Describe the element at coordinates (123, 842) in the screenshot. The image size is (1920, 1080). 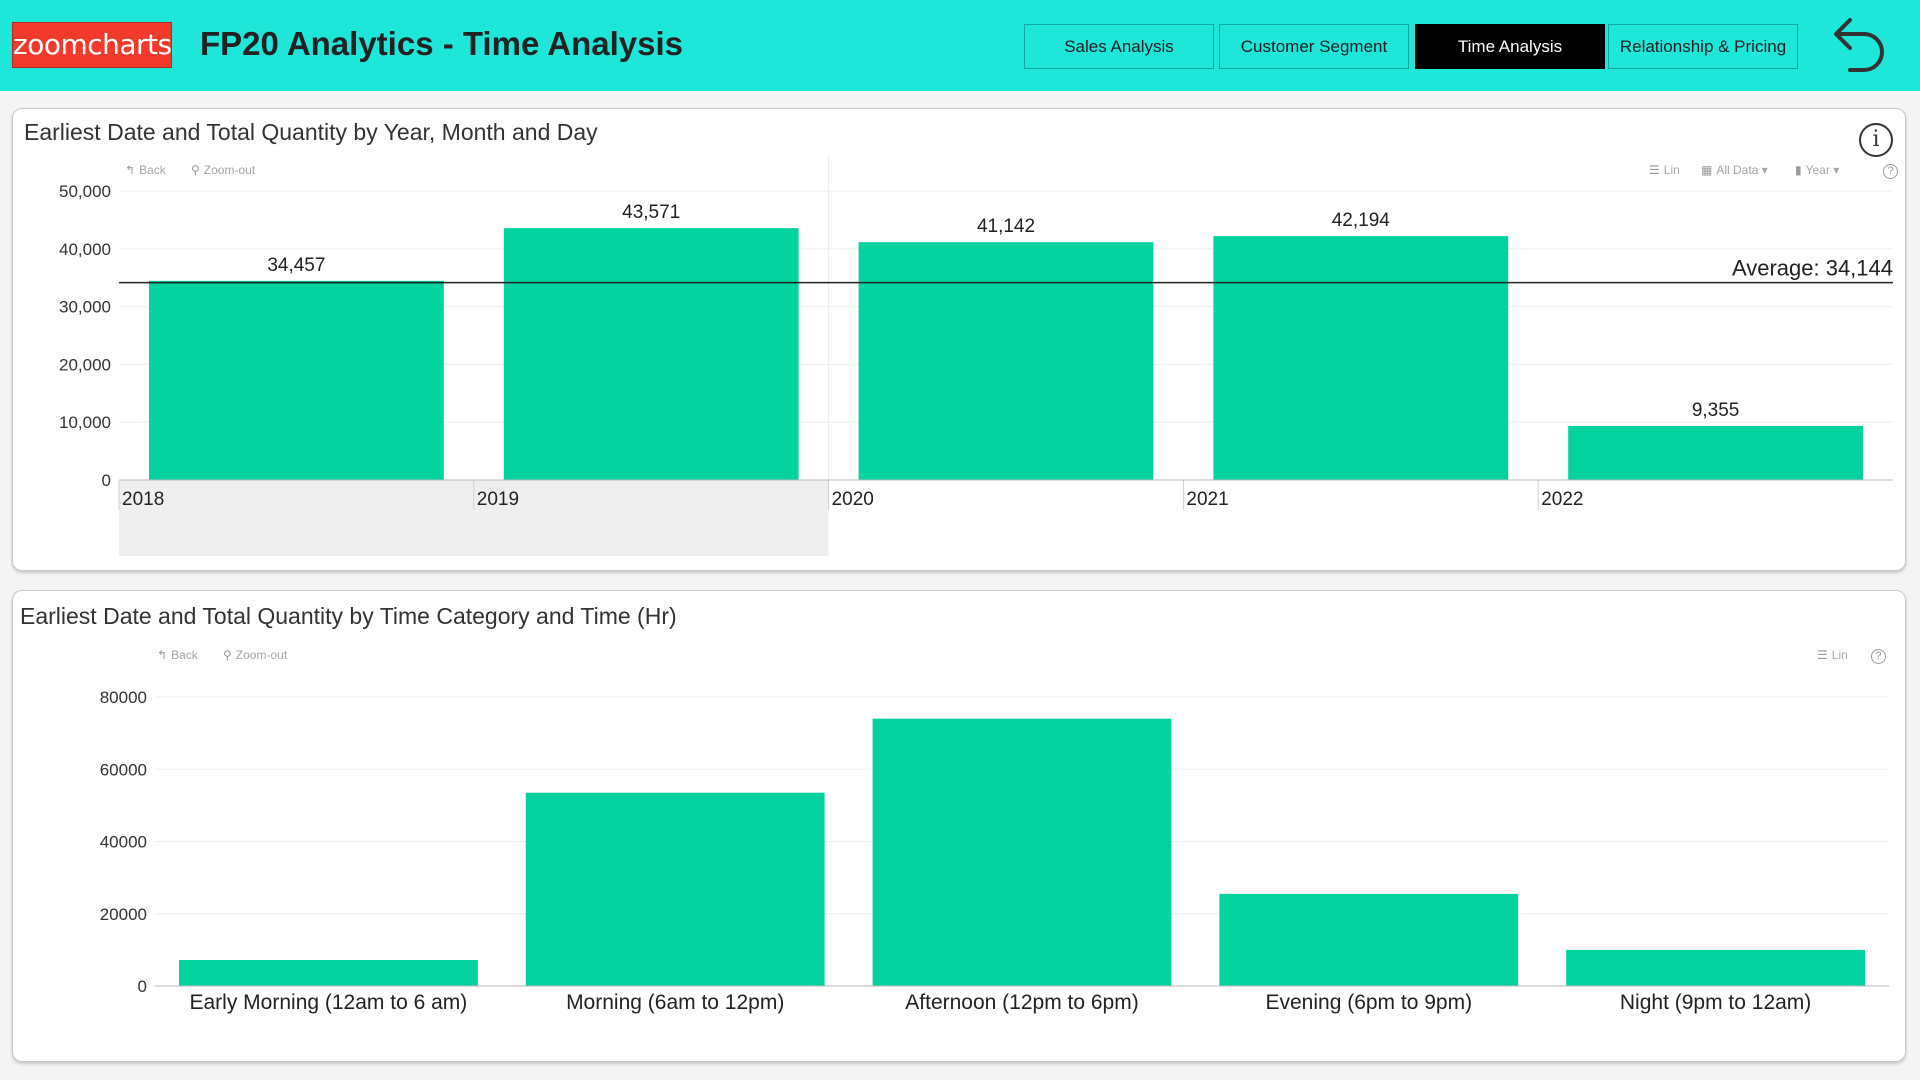
I see `y-tick-label: 40000` at that location.